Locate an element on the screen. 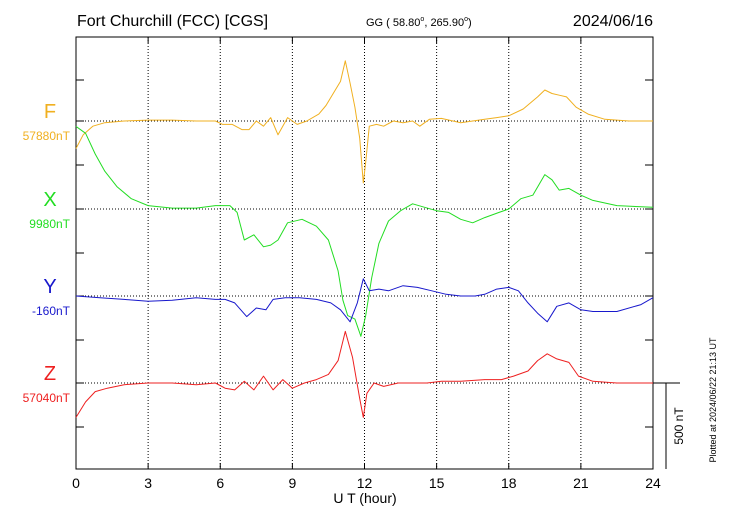 Image resolution: width=730 pixels, height=520 pixels. x-tick-label: 21 is located at coordinates (581, 483).